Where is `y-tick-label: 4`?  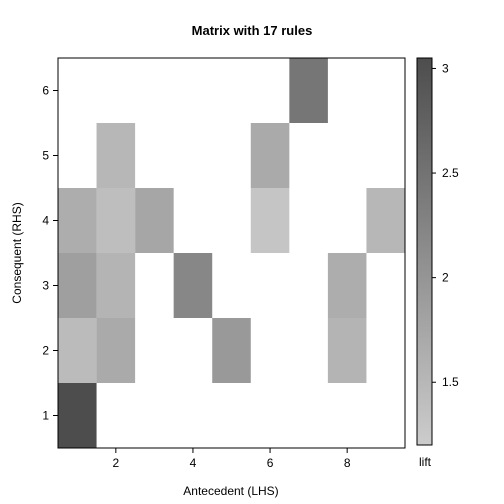
y-tick-label: 4 is located at coordinates (45, 221).